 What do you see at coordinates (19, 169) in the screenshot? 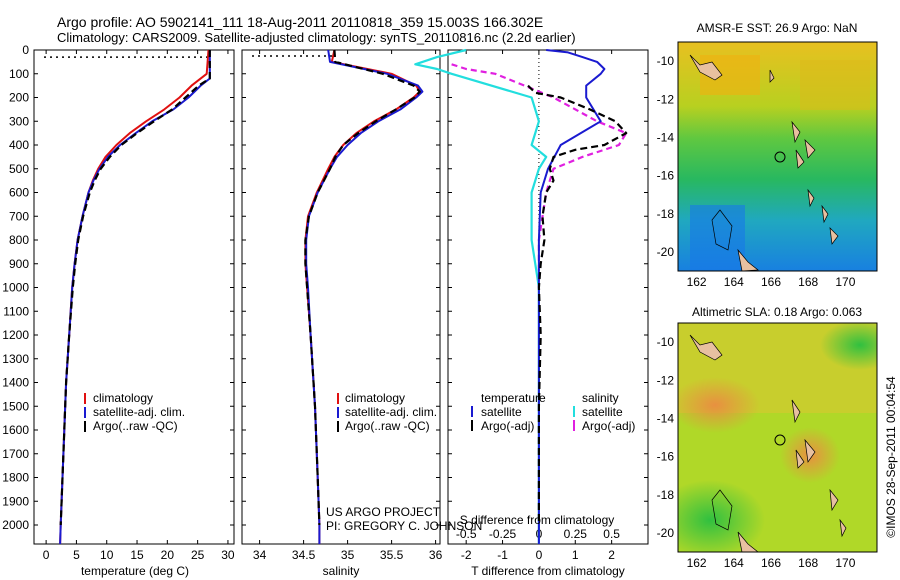
I see `ytick-label: 500` at bounding box center [19, 169].